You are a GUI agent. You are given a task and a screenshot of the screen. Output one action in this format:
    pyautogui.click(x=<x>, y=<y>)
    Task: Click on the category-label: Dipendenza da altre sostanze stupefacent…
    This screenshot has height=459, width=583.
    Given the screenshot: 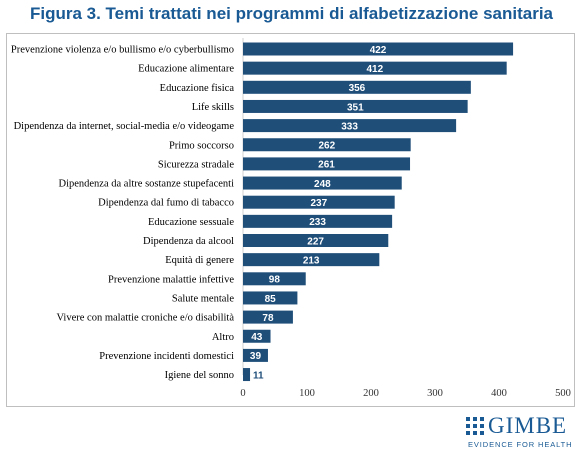 What is the action you would take?
    pyautogui.click(x=146, y=184)
    